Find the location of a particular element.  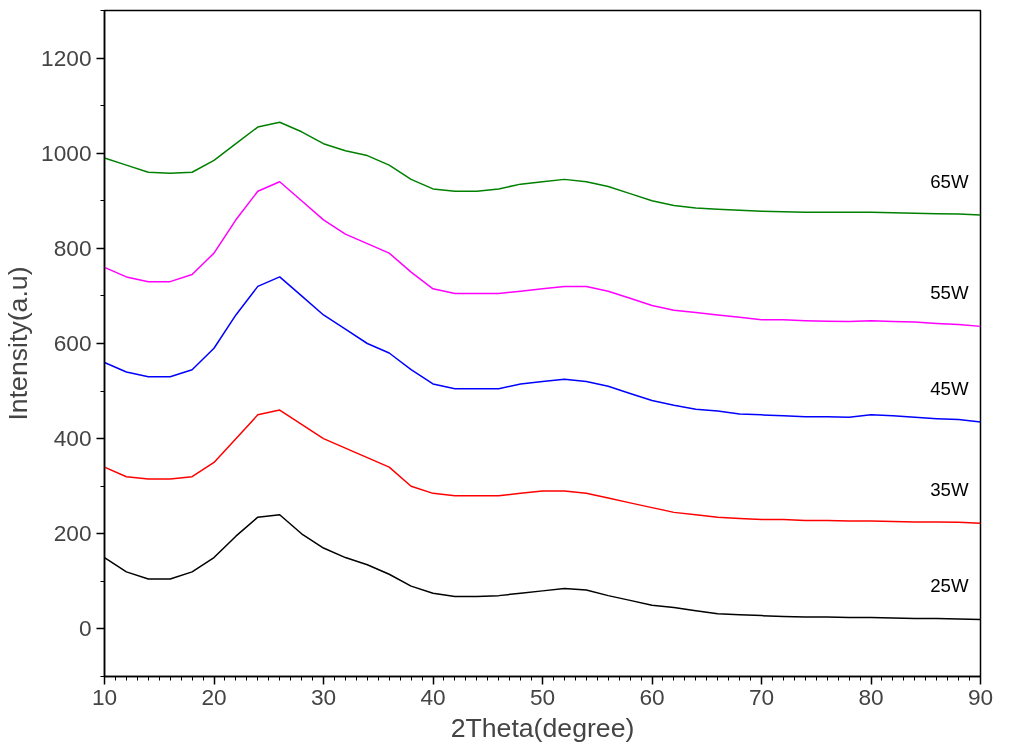

series-label: 35W is located at coordinates (949, 490).